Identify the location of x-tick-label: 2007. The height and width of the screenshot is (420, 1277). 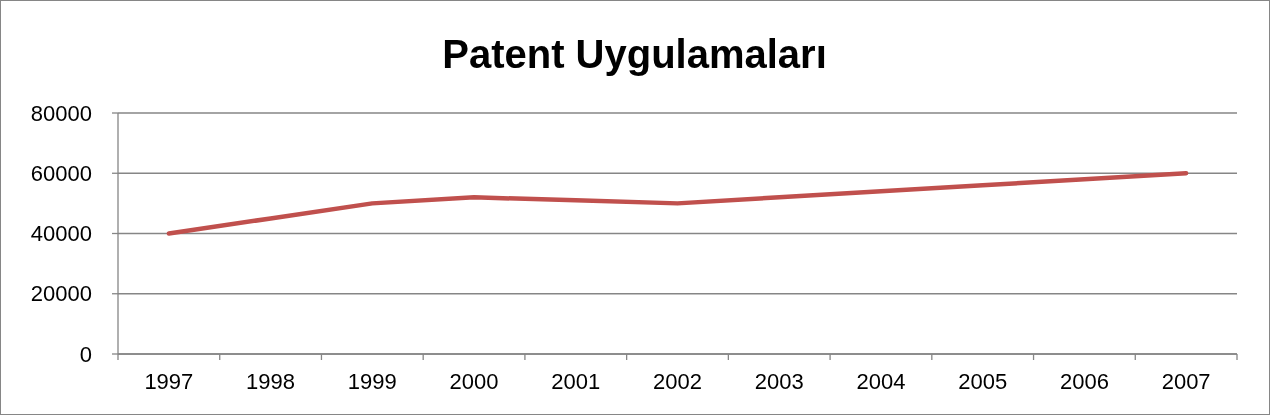
(1186, 381).